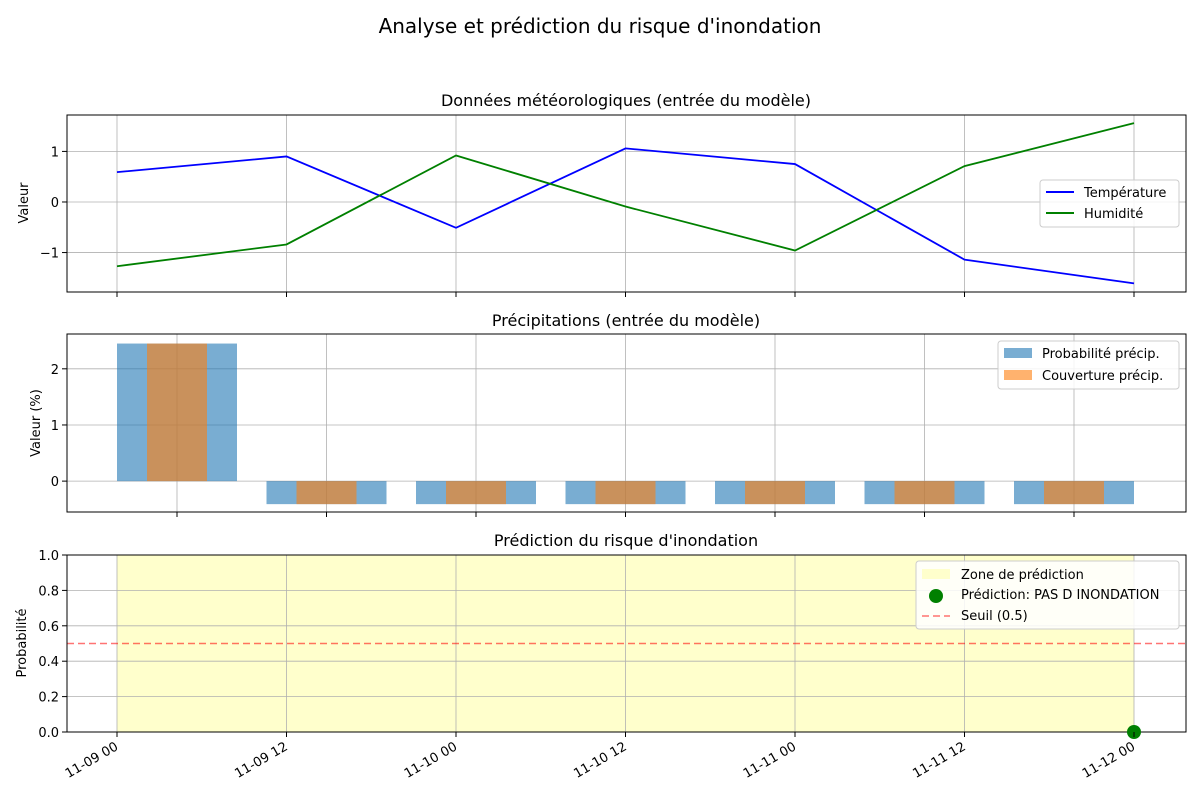 The height and width of the screenshot is (800, 1200). Describe the element at coordinates (48, 591) in the screenshot. I see `y-tick-label: 0.8` at that location.